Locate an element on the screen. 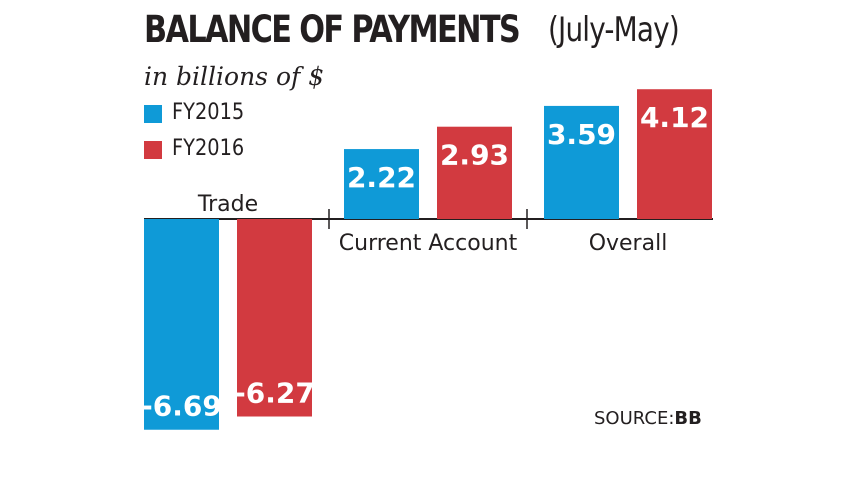  bar-fy2016-trade is located at coordinates (274, 318).